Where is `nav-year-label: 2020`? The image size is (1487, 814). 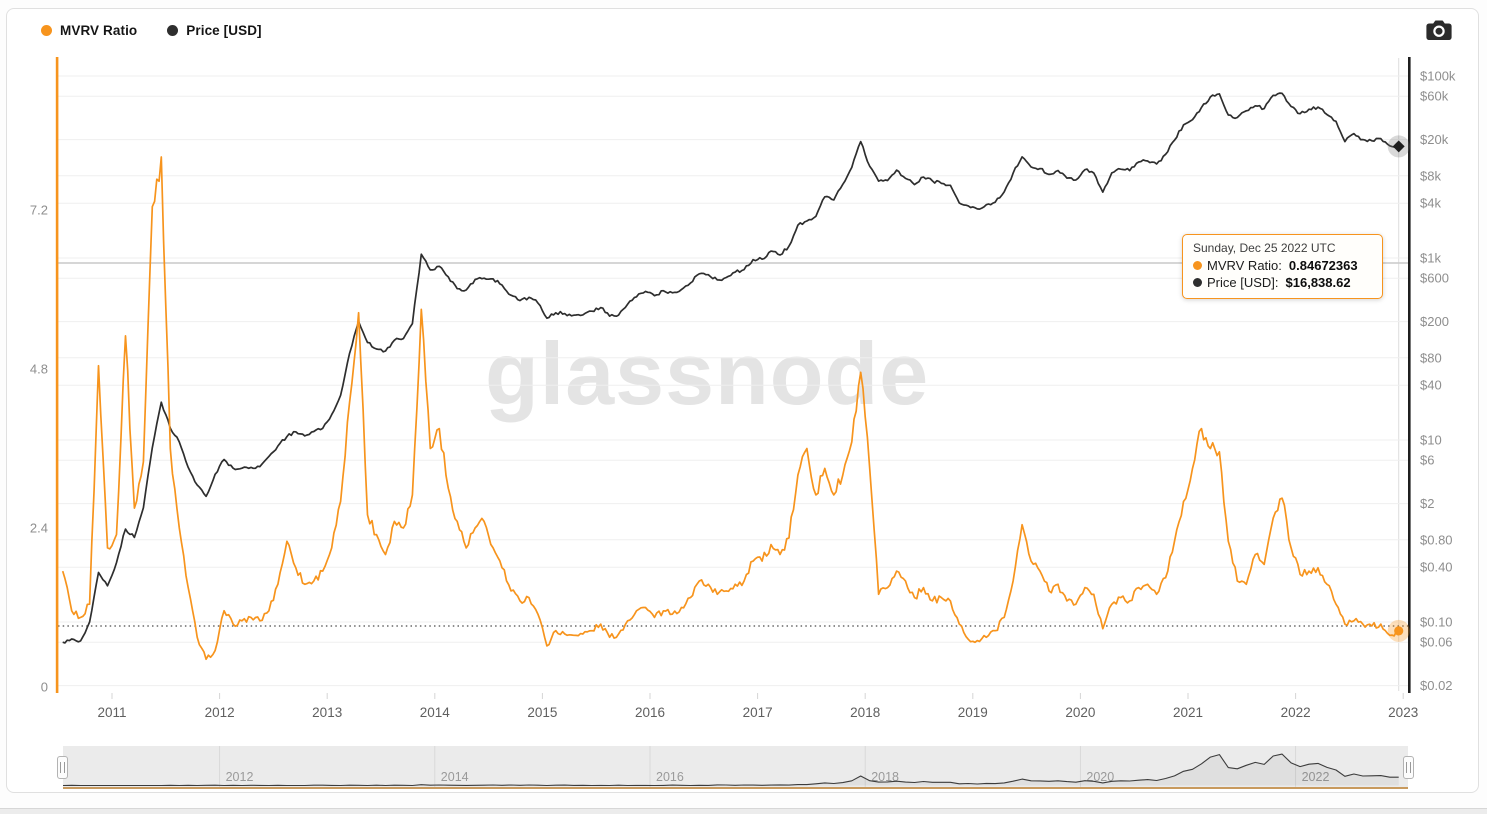 nav-year-label: 2020 is located at coordinates (1100, 777).